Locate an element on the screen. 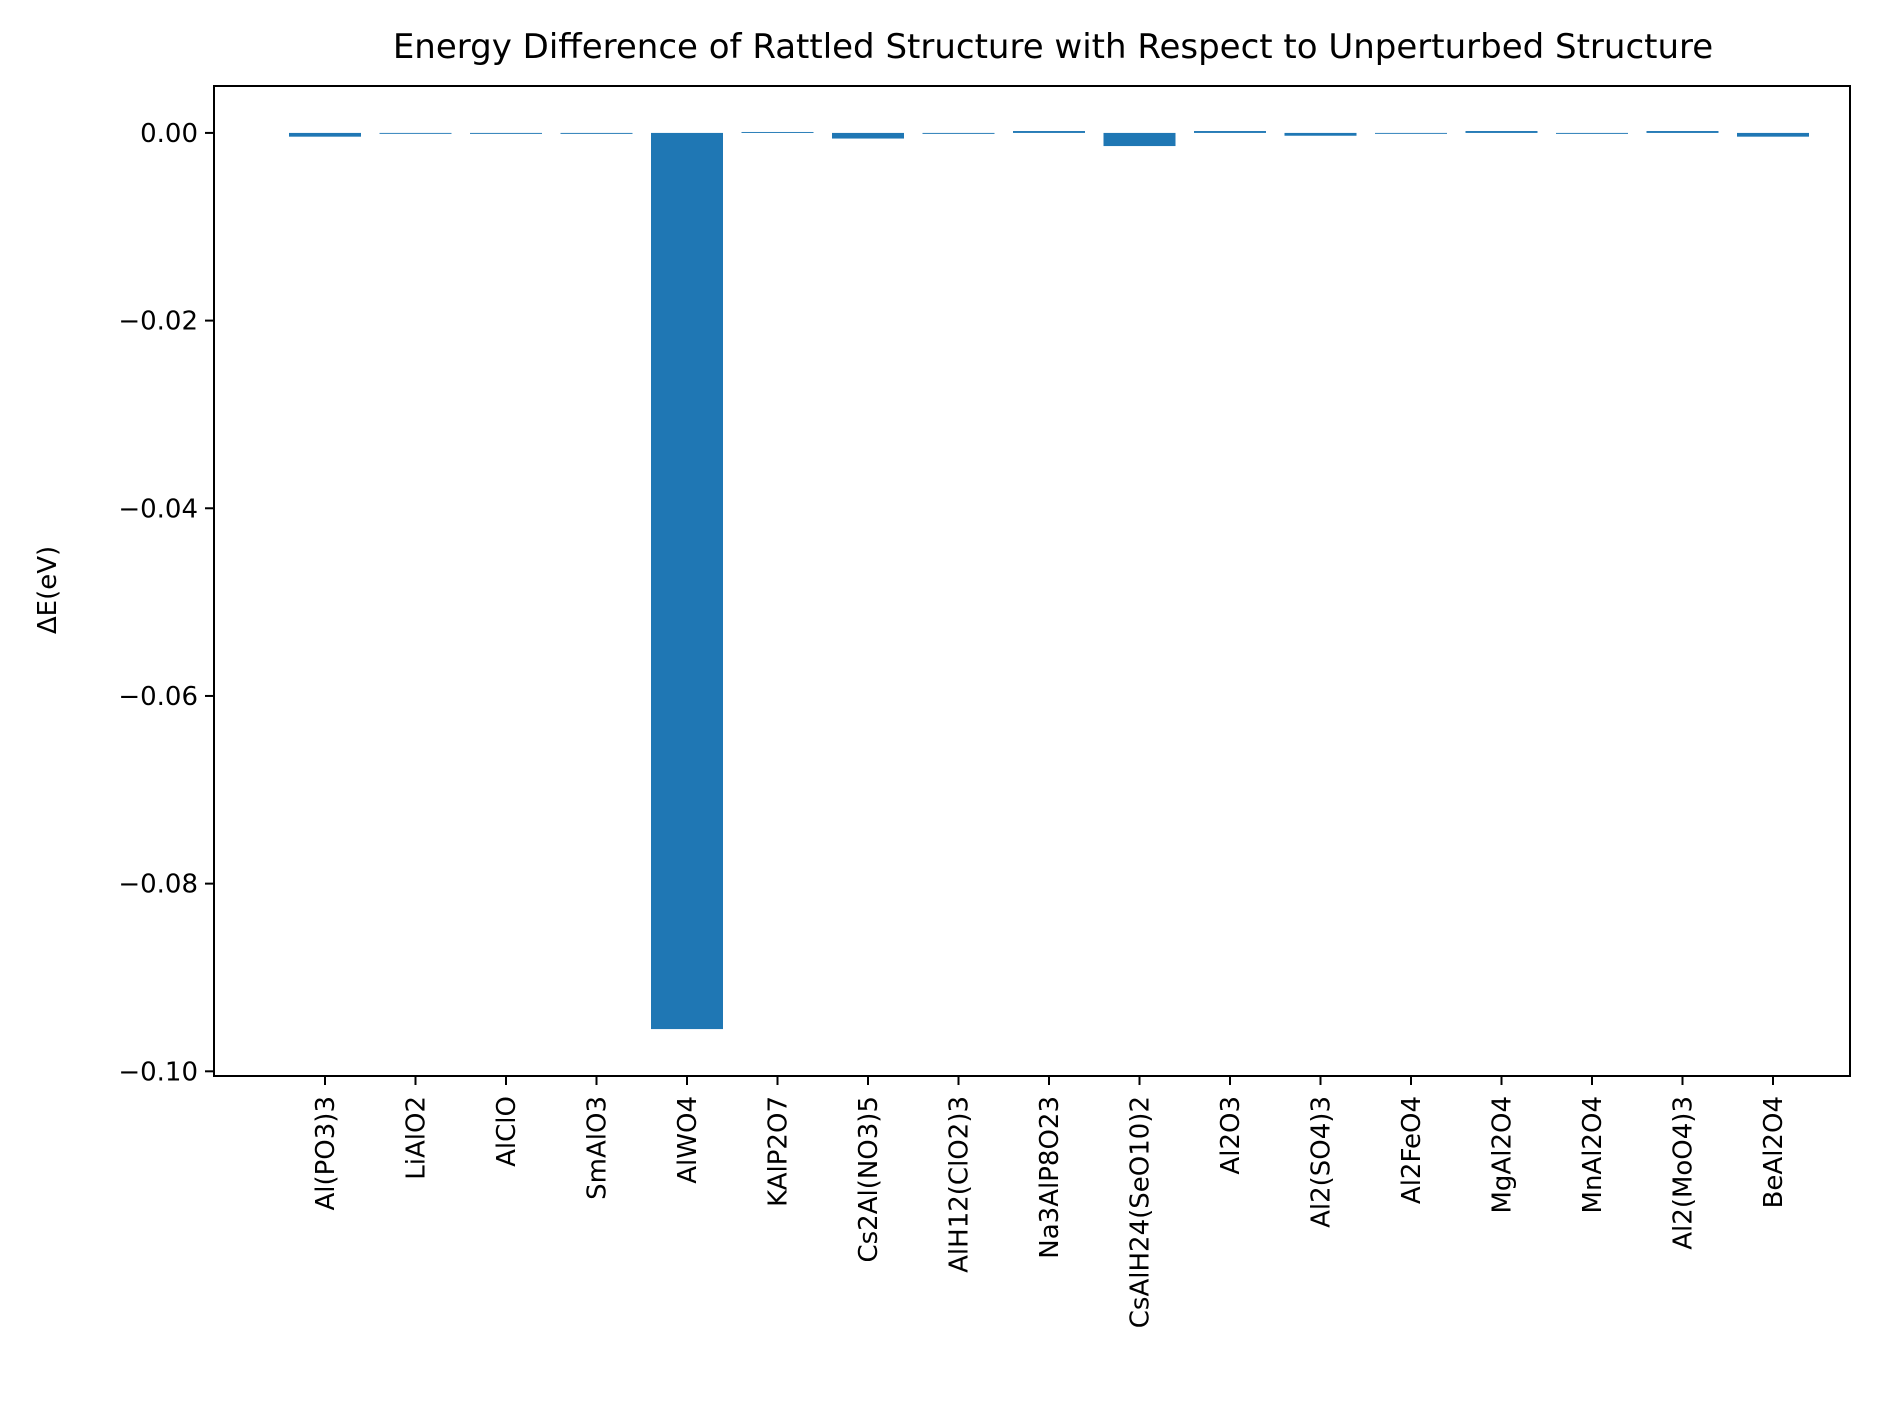 This screenshot has height=1428, width=1903. x-tick-label: Al2FeO4 is located at coordinates (1412, 1150).